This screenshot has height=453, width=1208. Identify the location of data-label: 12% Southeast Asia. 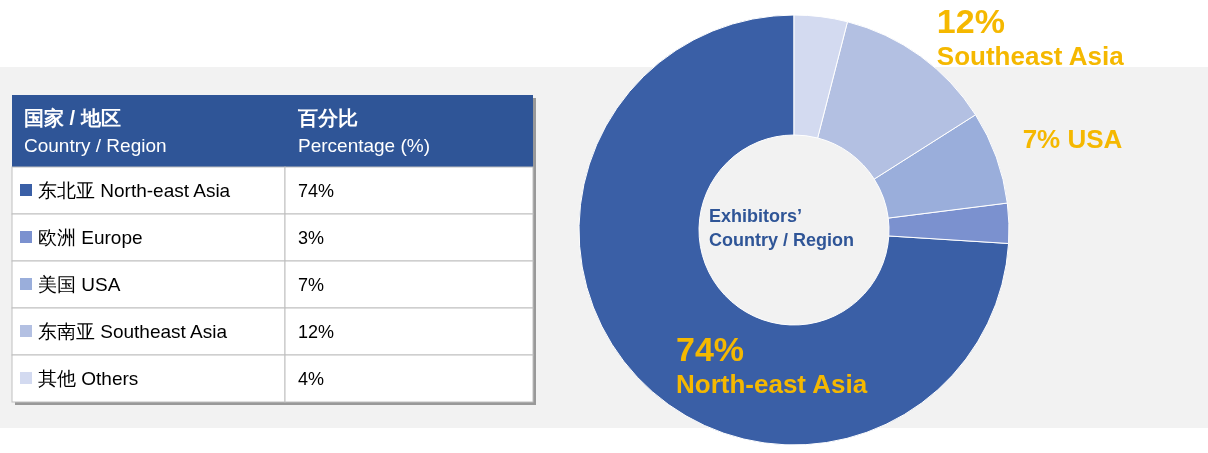
(1030, 37).